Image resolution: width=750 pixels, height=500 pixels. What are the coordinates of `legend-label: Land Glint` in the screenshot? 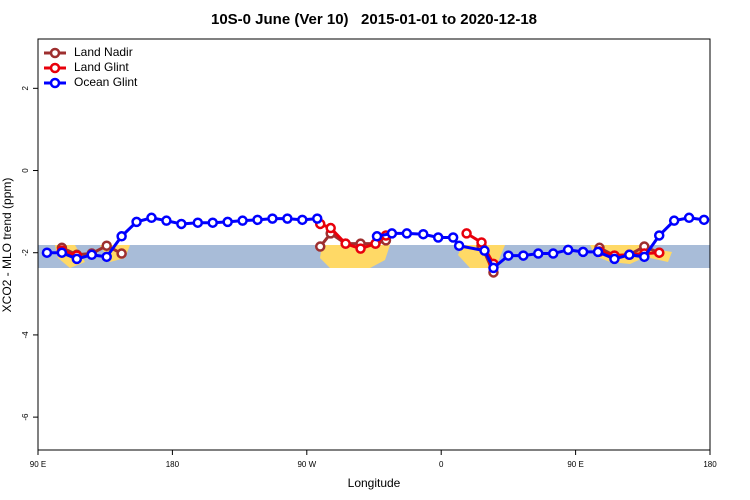 It's located at (101, 67).